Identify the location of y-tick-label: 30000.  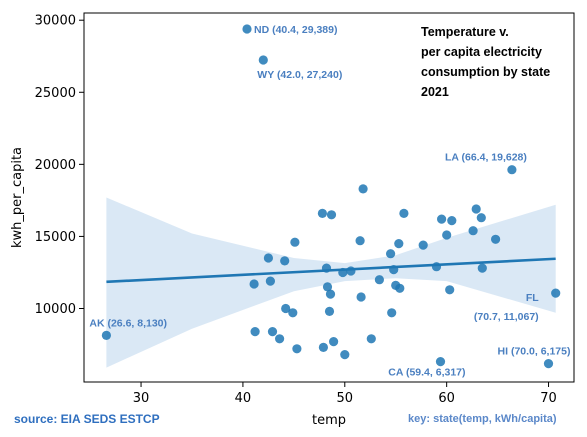
(55, 21).